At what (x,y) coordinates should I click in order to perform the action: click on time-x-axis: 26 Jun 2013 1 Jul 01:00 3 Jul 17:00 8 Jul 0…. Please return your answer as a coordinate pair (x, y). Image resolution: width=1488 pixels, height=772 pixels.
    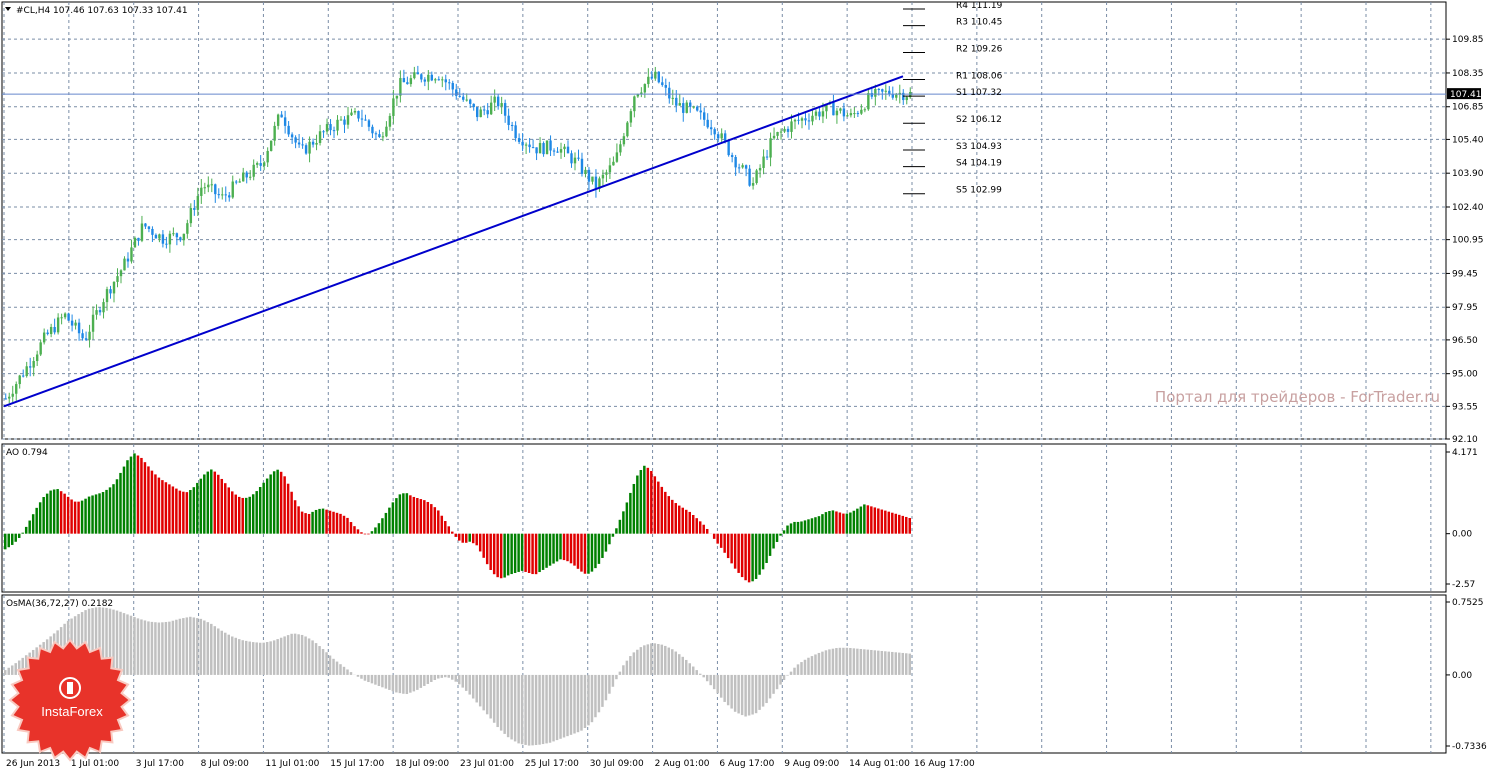
    Looking at the image, I should click on (490, 764).